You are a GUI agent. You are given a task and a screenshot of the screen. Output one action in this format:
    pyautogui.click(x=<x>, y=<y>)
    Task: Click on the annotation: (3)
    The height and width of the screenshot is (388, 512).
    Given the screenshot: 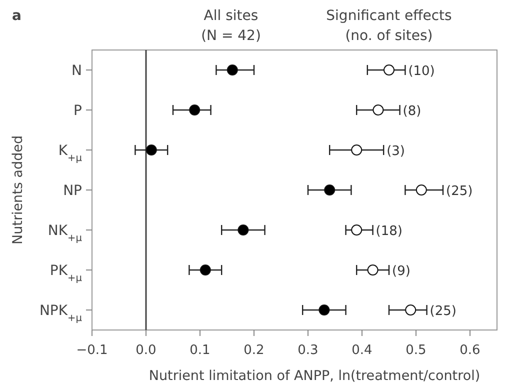 What is the action you would take?
    pyautogui.click(x=396, y=151)
    